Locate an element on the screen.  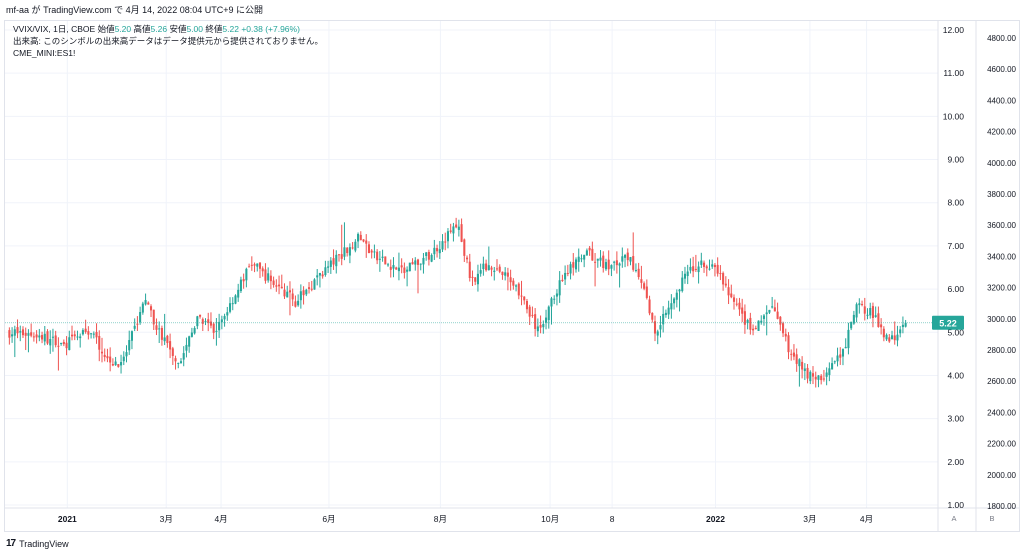
price-tick-label: 1.00 is located at coordinates (955, 505).